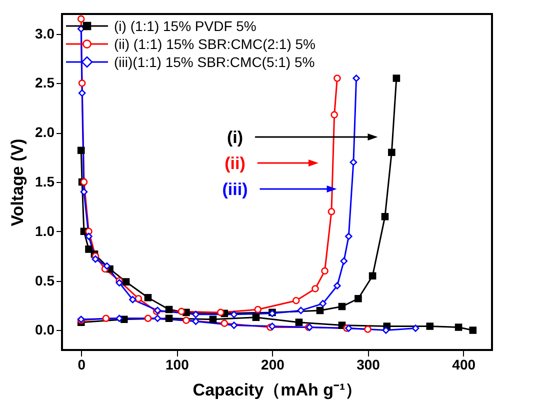 This screenshot has height=420, width=542. What do you see at coordinates (273, 364) in the screenshot?
I see `x-tick-label: 200` at bounding box center [273, 364].